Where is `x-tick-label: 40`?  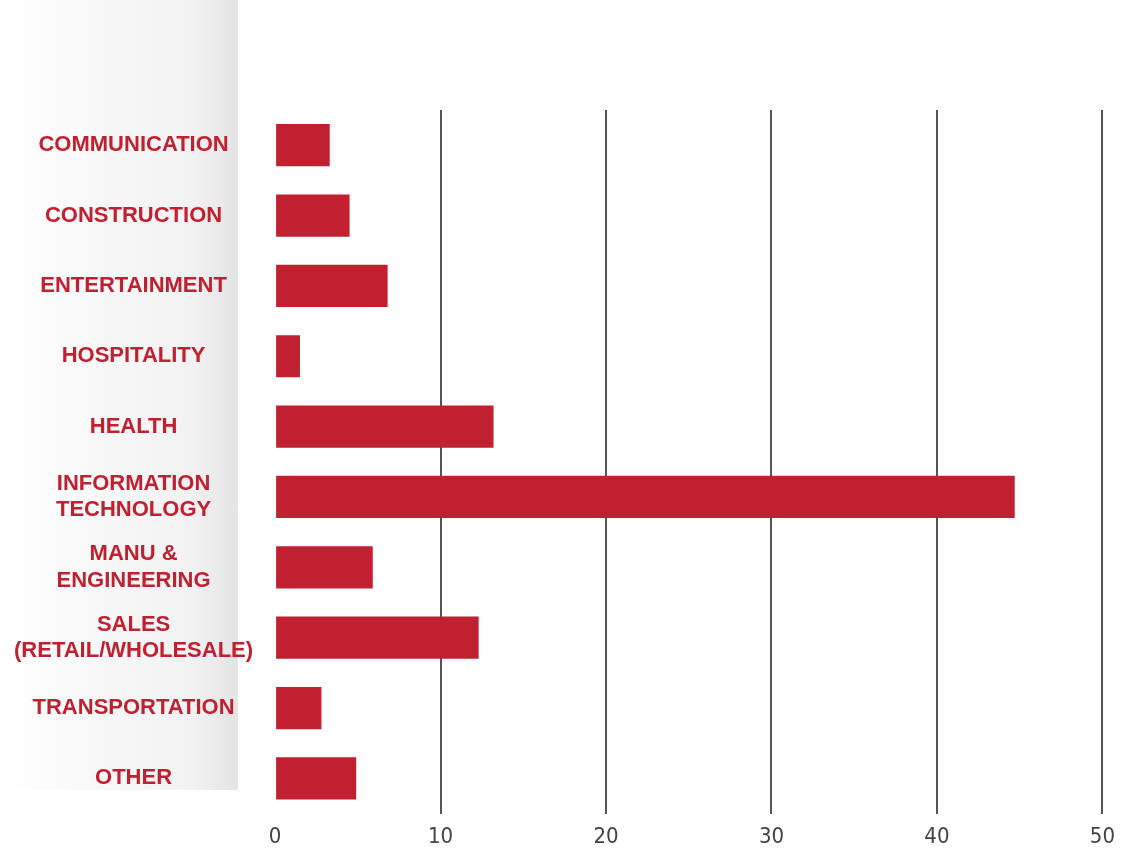 x-tick-label: 40 is located at coordinates (937, 835).